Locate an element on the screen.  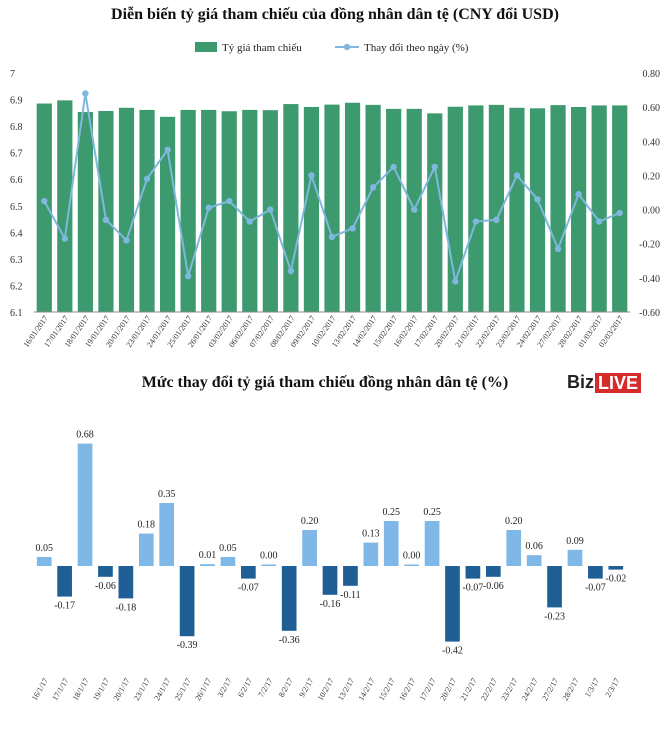
left-axis-tick-label: 6.1 is located at coordinates (16, 313).